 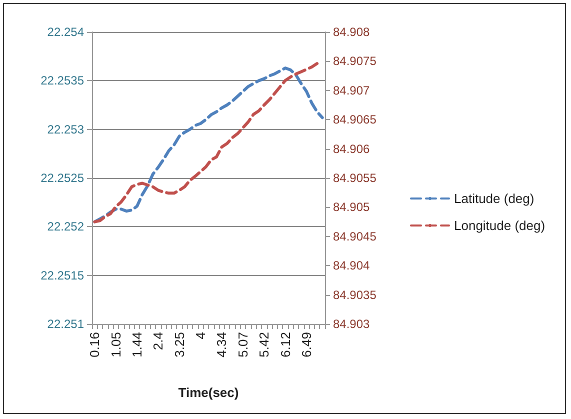 I want to click on y-tick-label: 22.2525, so click(x=62, y=178).